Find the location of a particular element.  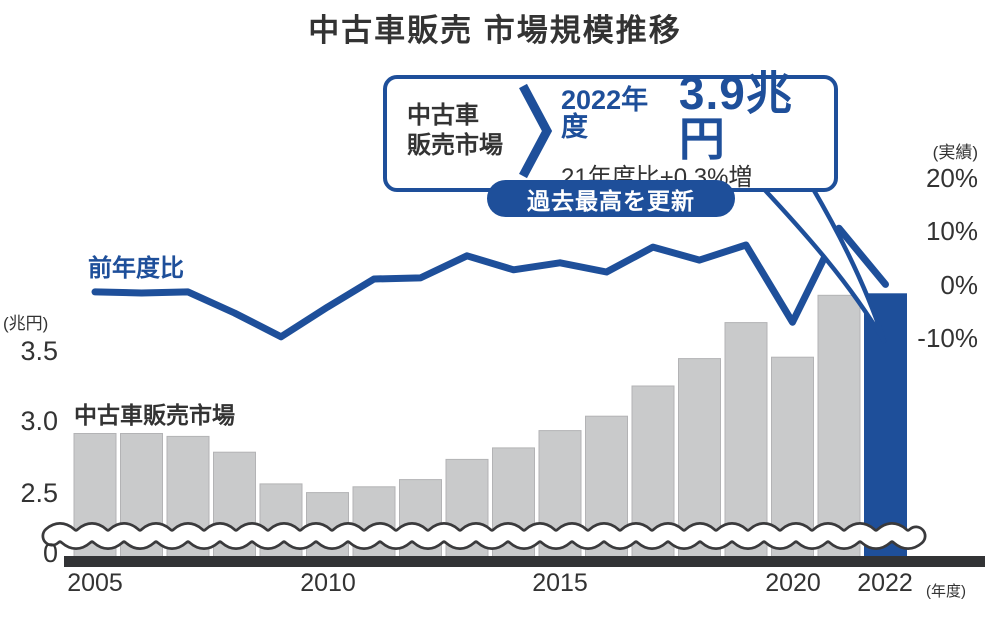

right-axis-unit: (実績) is located at coordinates (955, 152).